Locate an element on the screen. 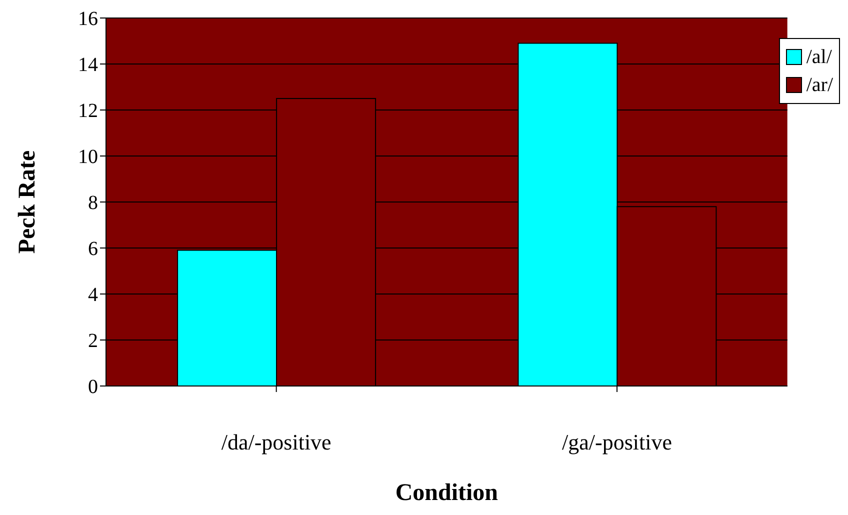 The width and height of the screenshot is (848, 515). y-tick-label: 16 is located at coordinates (88, 19).